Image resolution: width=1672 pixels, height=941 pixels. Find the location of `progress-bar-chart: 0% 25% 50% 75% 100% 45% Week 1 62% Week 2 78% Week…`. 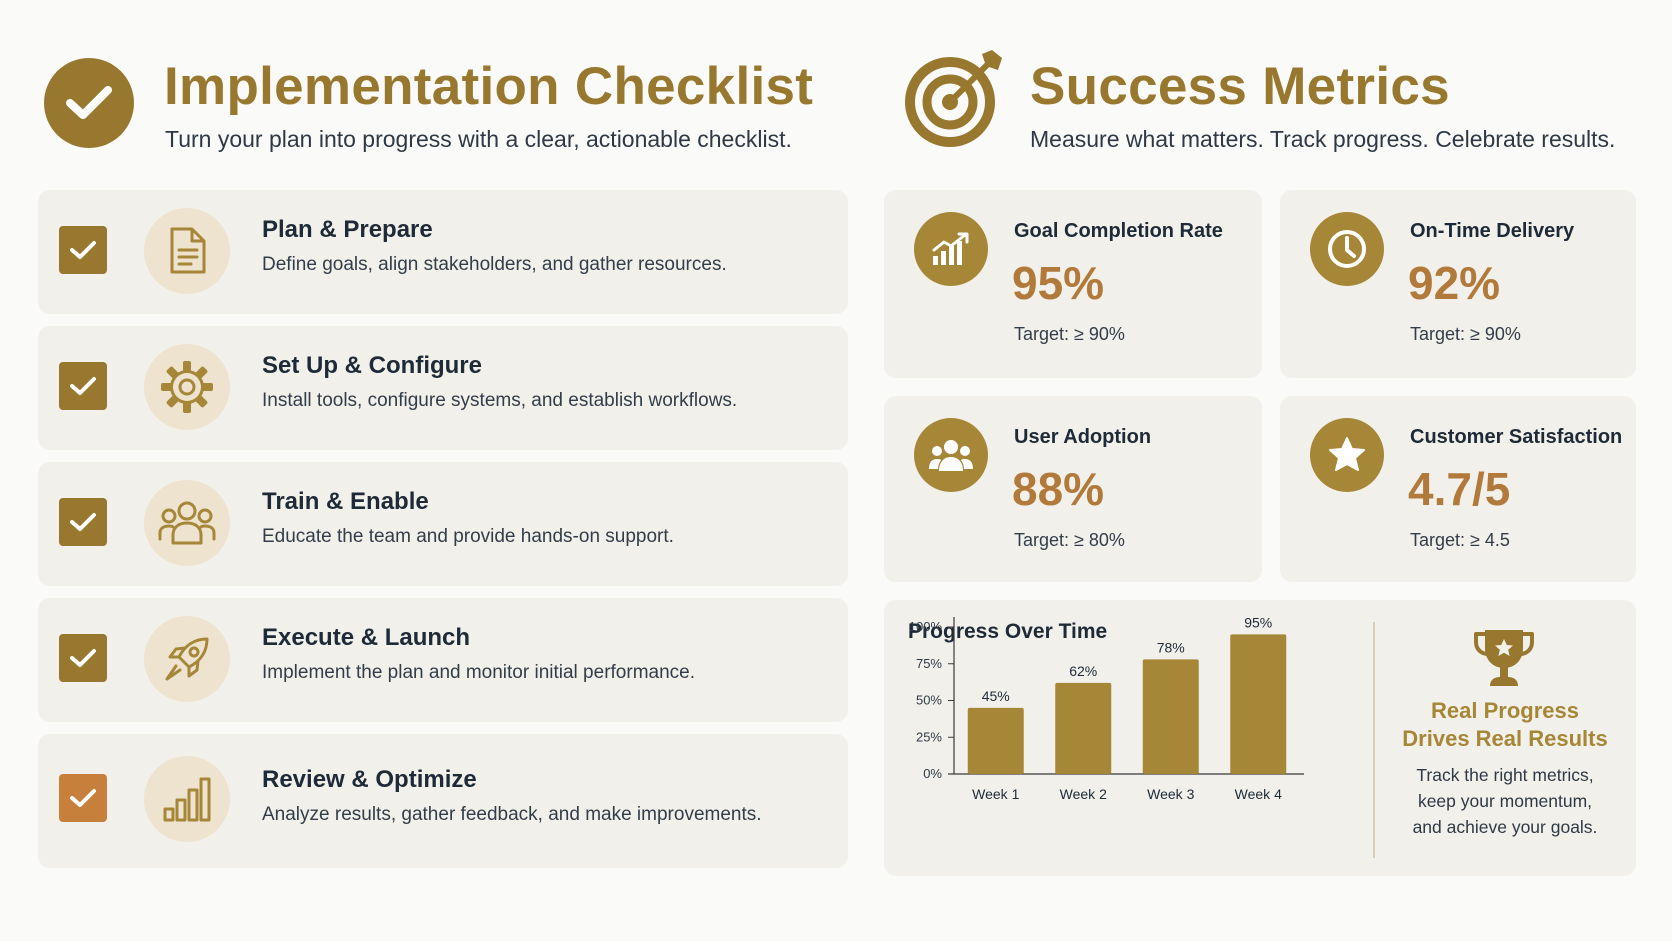

progress-bar-chart: 0% 25% 50% 75% 100% 45% Week 1 62% Week 2 78% Week… is located at coordinates (1106, 708).